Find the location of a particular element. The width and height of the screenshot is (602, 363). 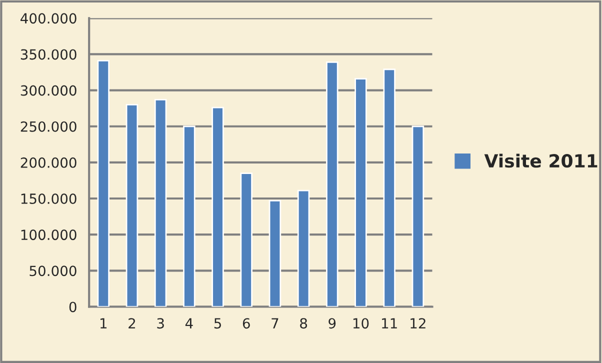

legend-label: Visite 2011 is located at coordinates (541, 161).